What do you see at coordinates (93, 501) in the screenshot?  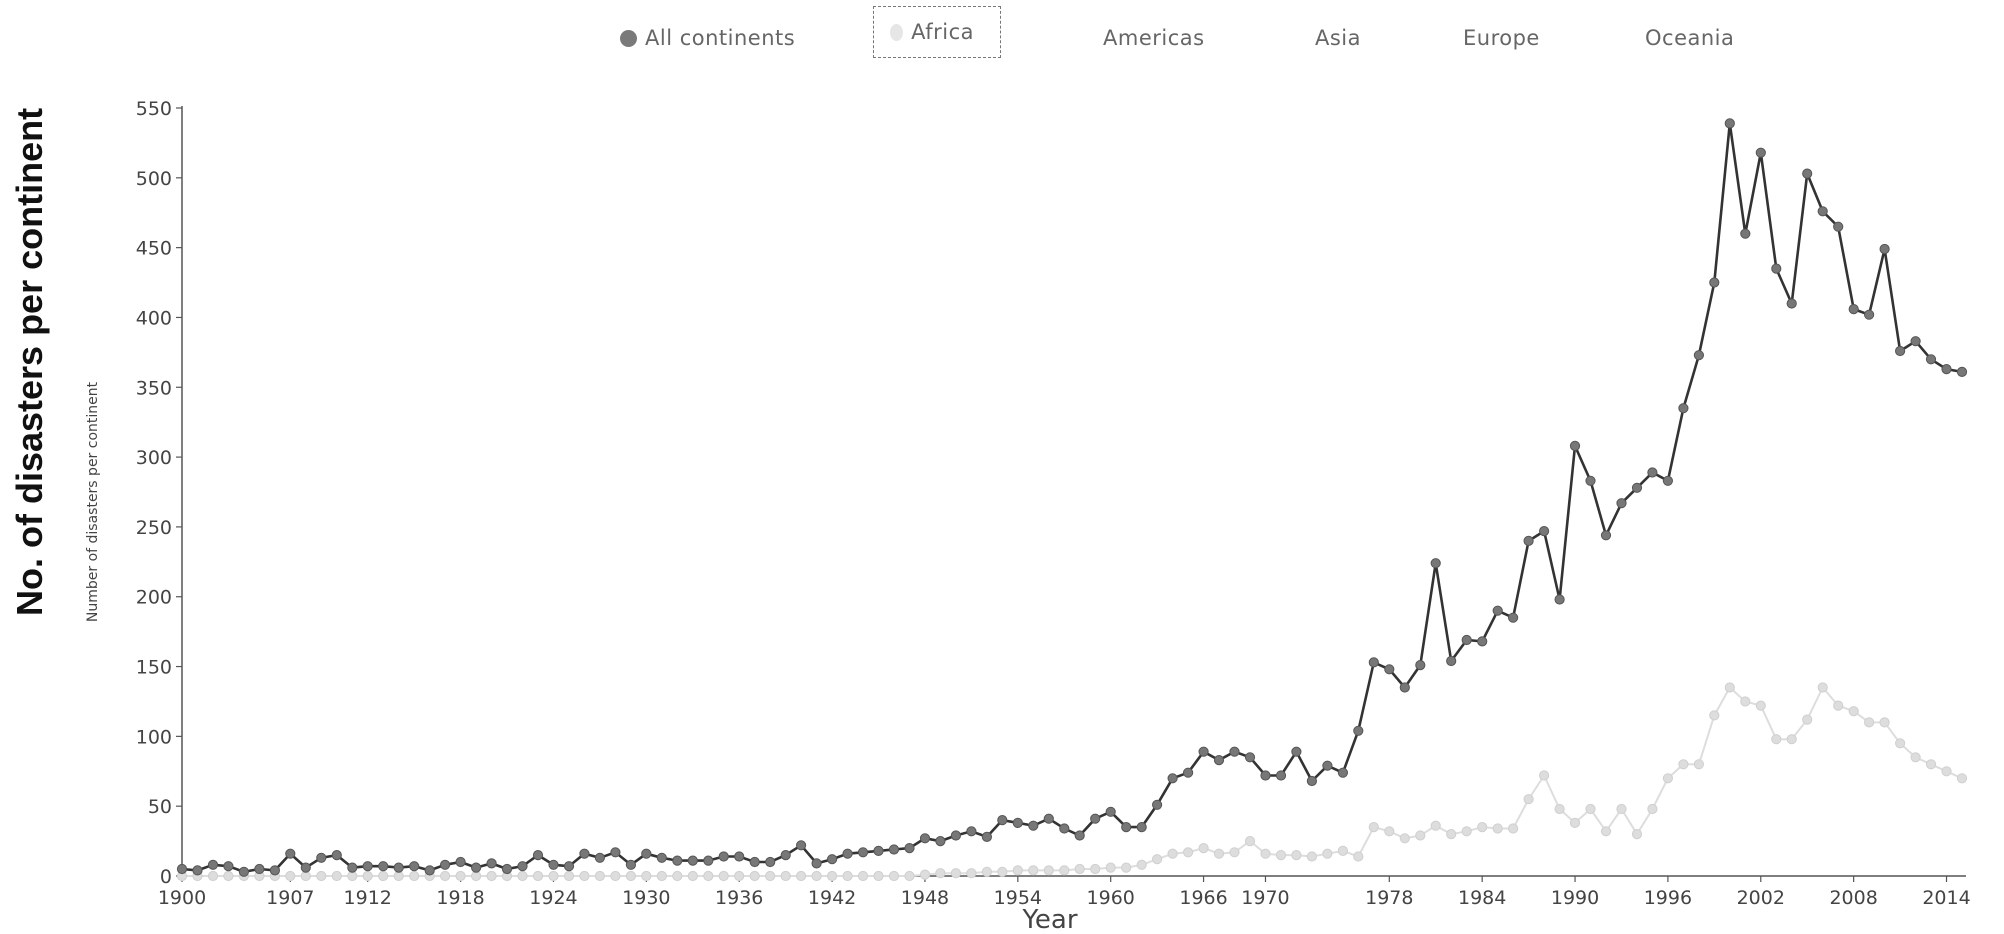 I see `y-axis-label: Number of disasters per continent` at bounding box center [93, 501].